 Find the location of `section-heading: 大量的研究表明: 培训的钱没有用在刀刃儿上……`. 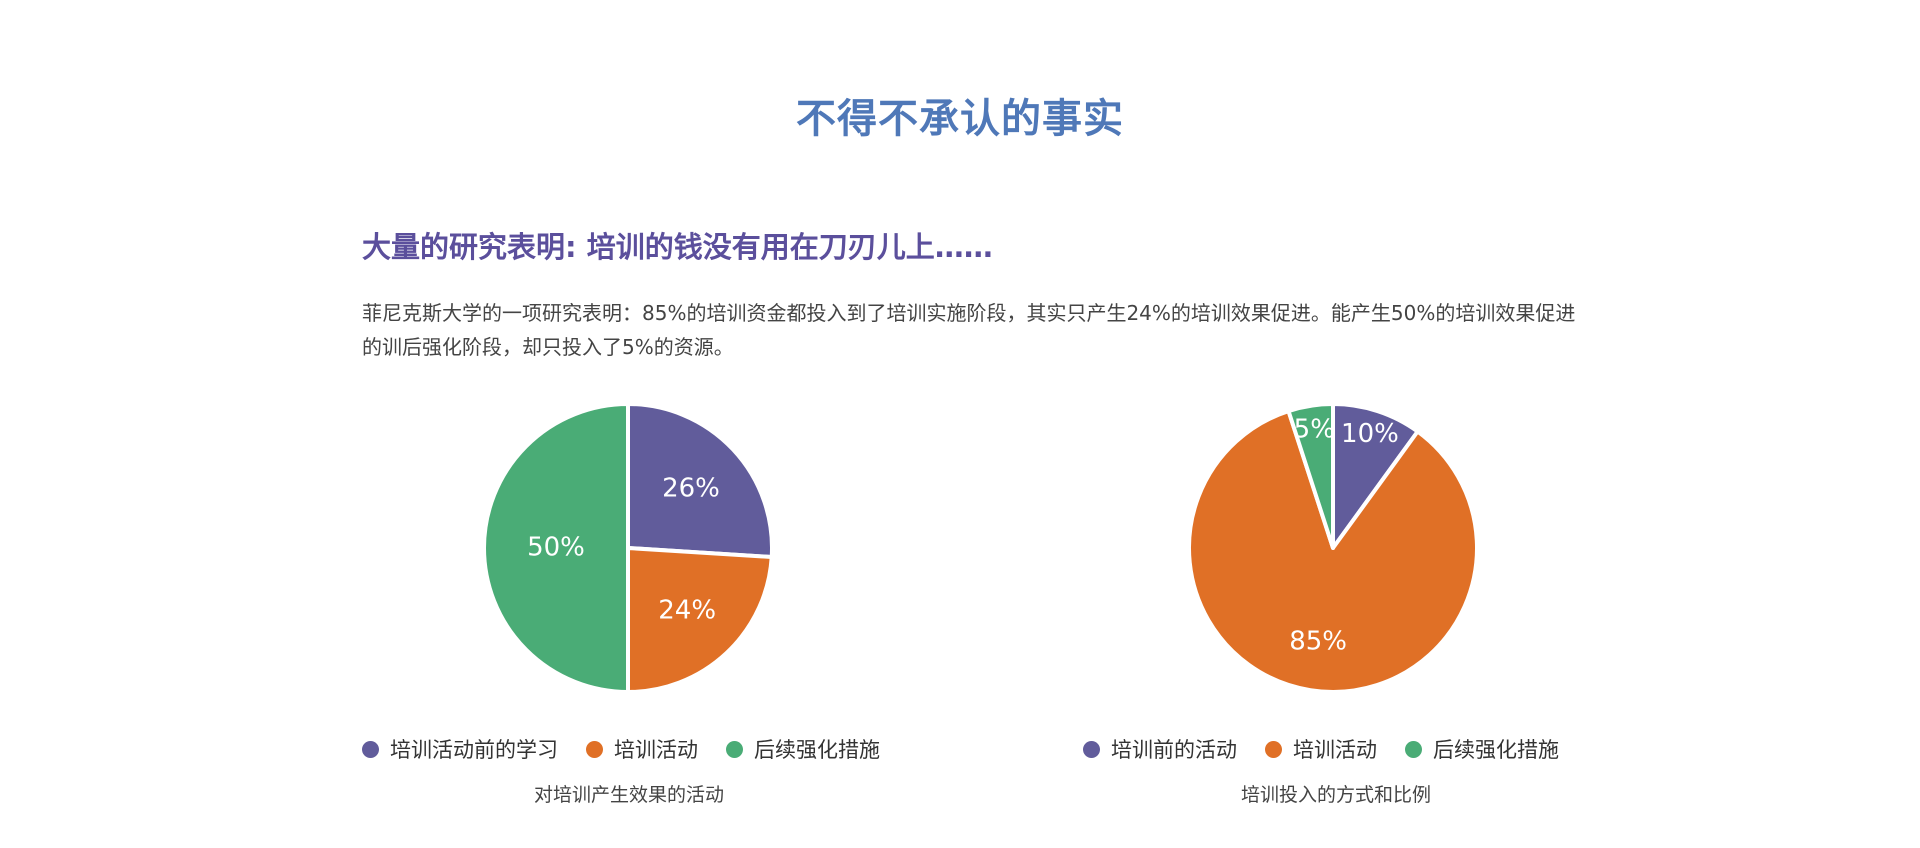

section-heading: 大量的研究表明: 培训的钱没有用在刀刃儿上…… is located at coordinates (677, 247).